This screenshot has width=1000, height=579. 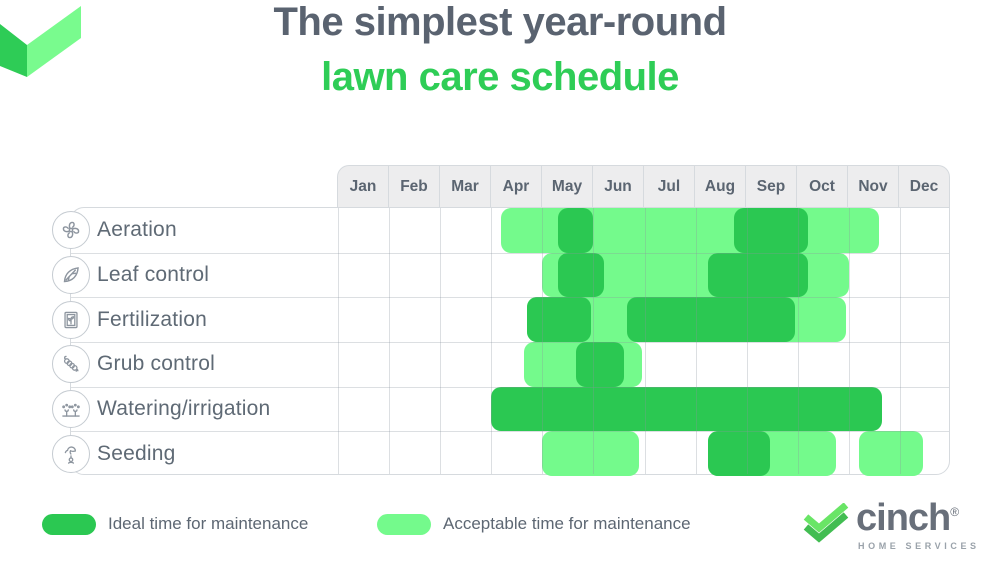 I want to click on task-row-grub-control: Grub control, so click(x=501, y=364).